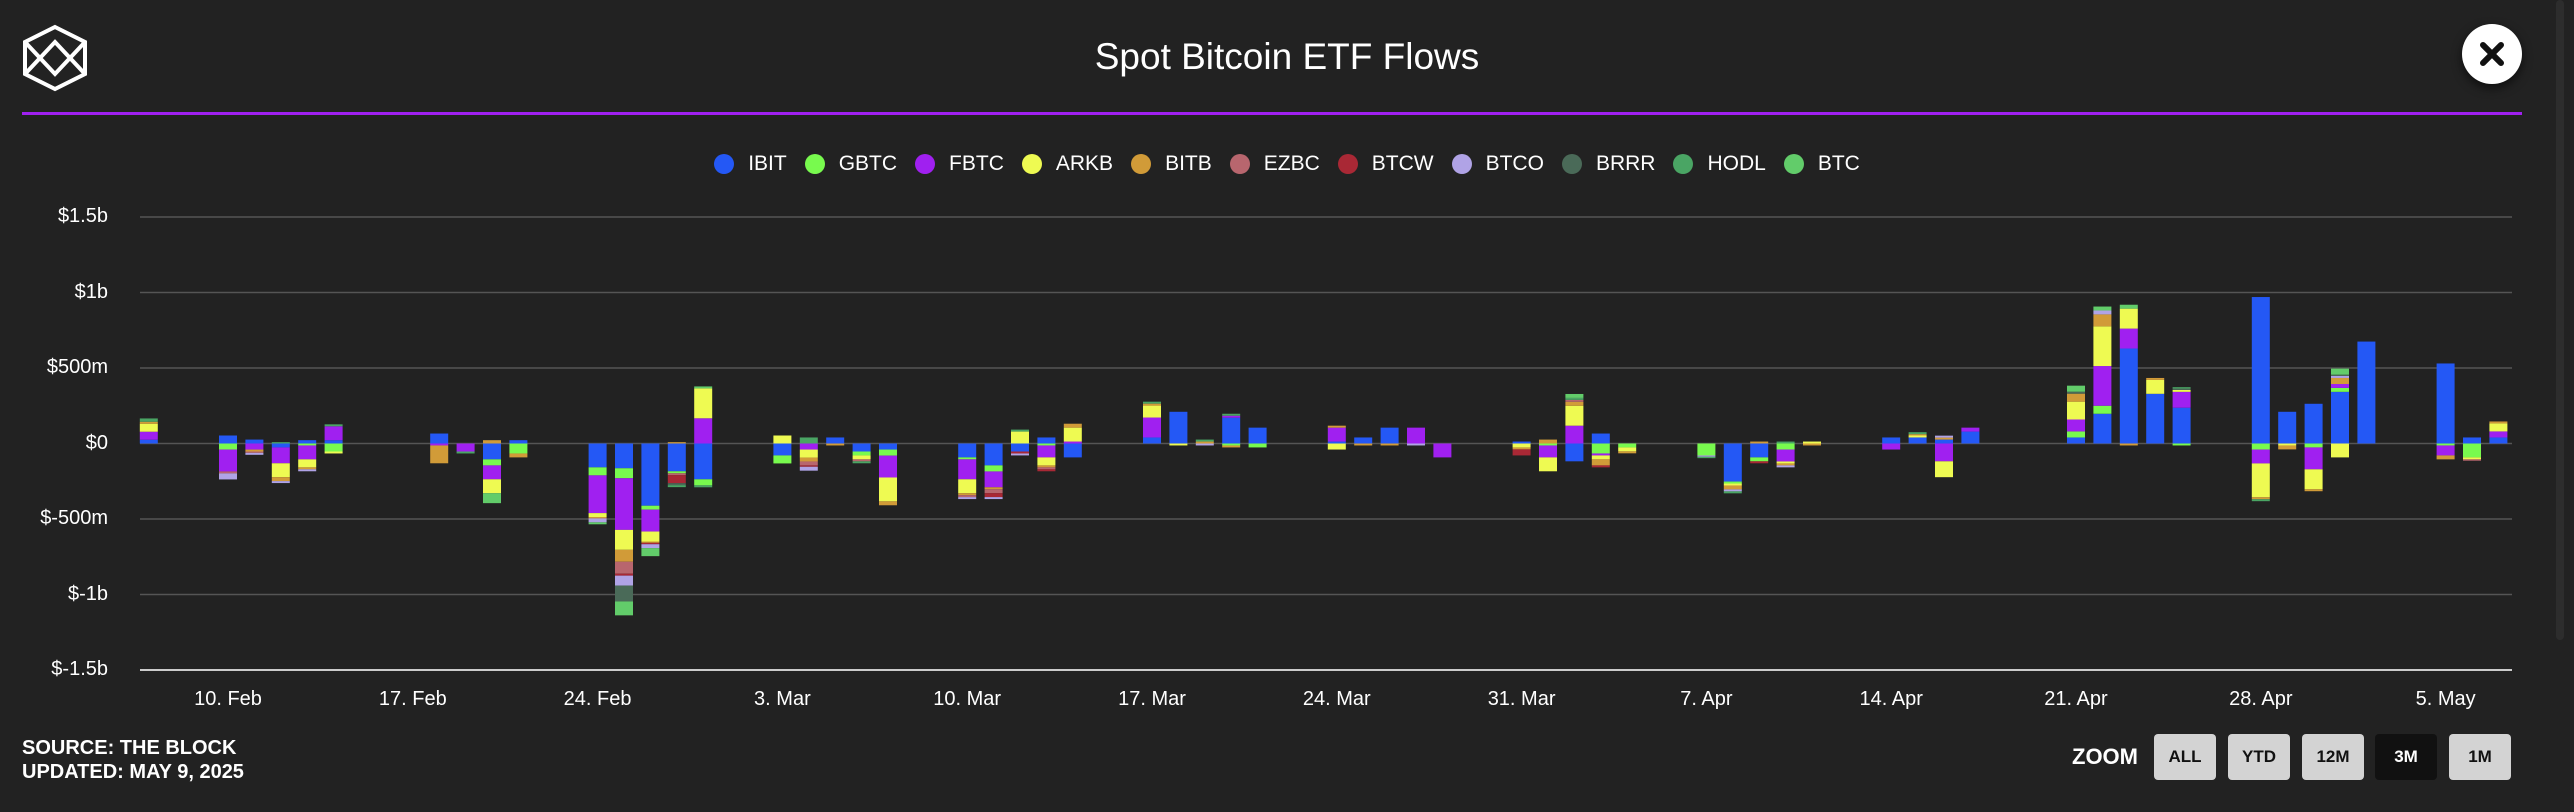 Image resolution: width=2574 pixels, height=812 pixels. What do you see at coordinates (2480, 757) in the screenshot?
I see `zoom-button-1m: 1M` at bounding box center [2480, 757].